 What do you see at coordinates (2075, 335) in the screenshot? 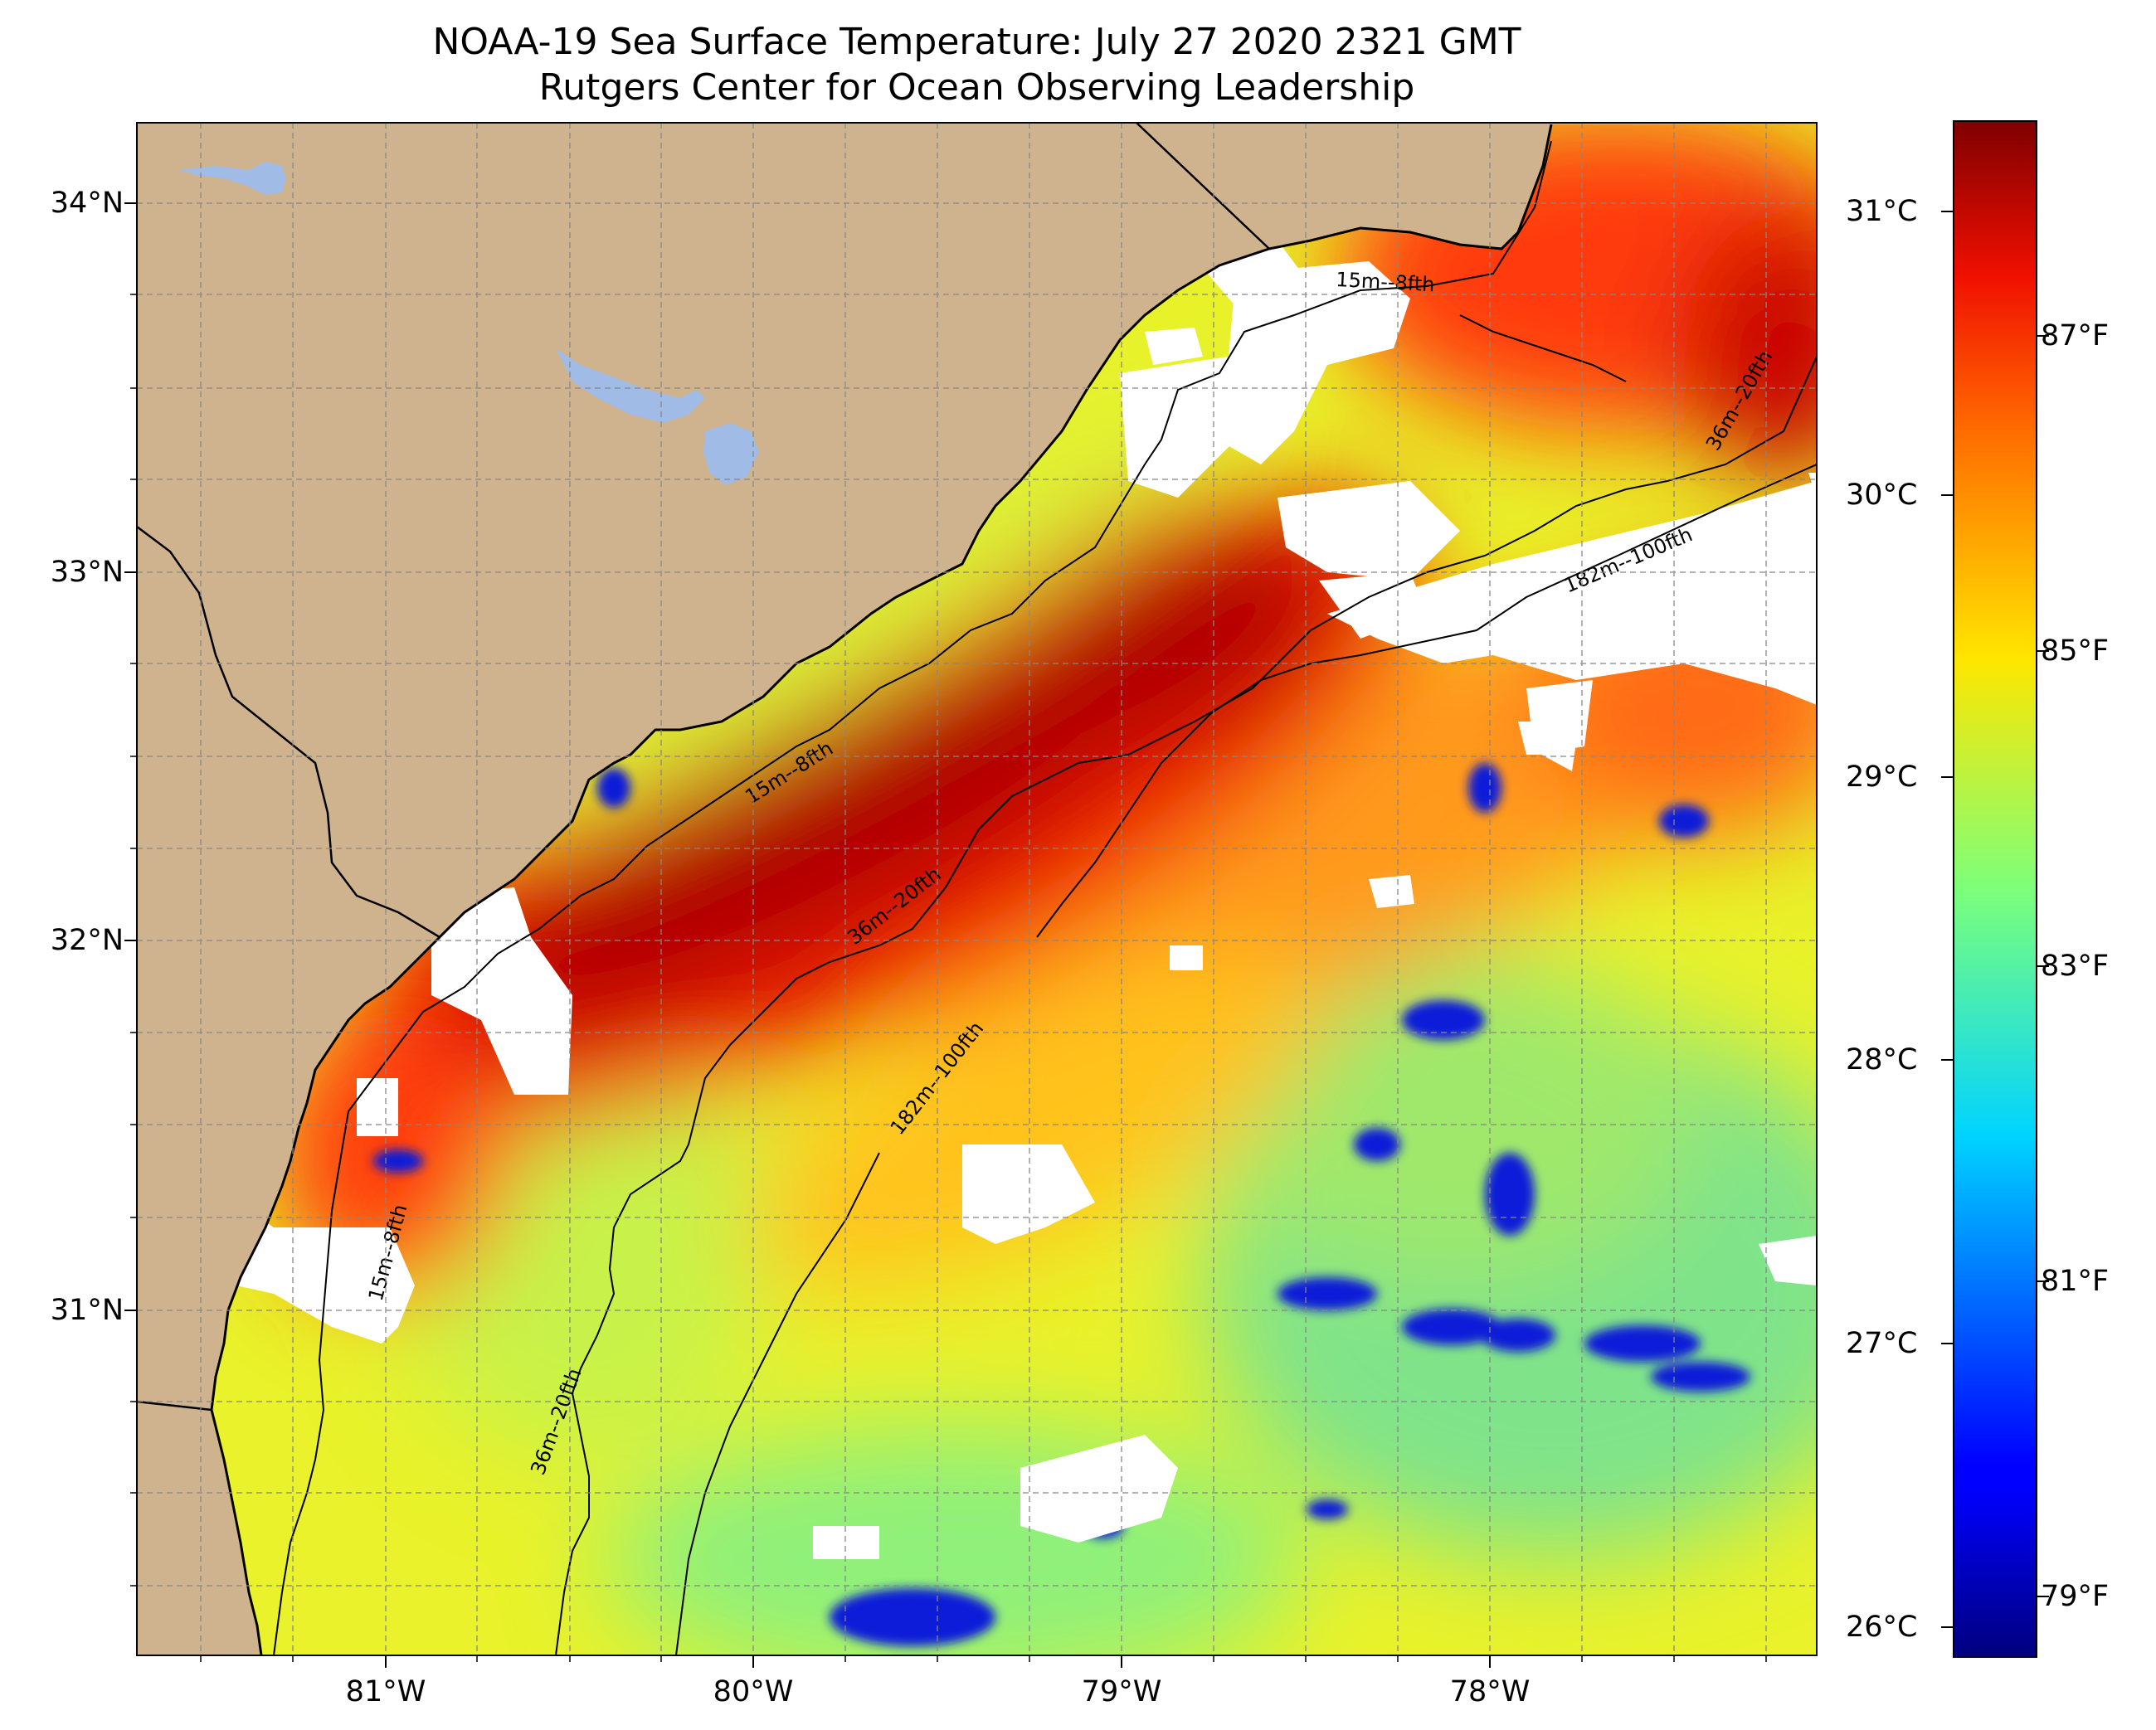
I see `colorbar-fahrenheit-label: 87°F` at bounding box center [2075, 335].